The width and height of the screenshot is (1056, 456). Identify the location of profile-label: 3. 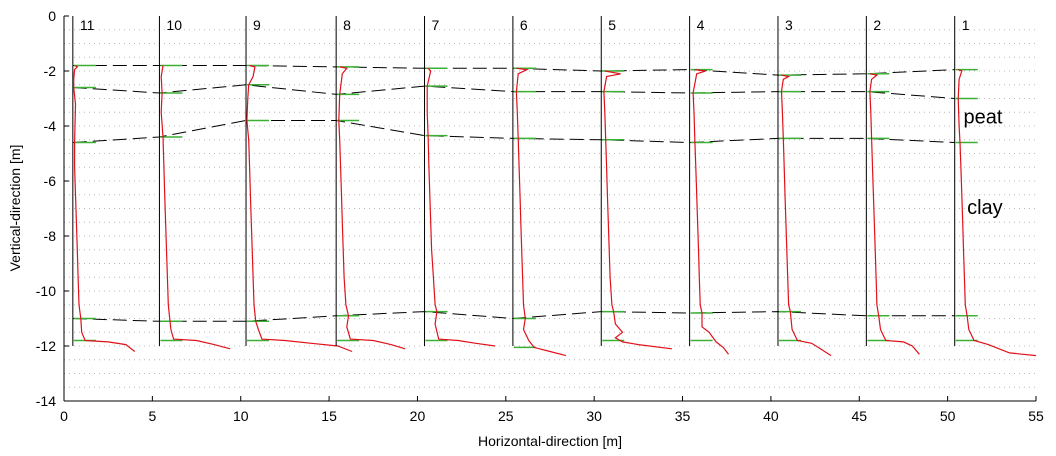
(789, 25).